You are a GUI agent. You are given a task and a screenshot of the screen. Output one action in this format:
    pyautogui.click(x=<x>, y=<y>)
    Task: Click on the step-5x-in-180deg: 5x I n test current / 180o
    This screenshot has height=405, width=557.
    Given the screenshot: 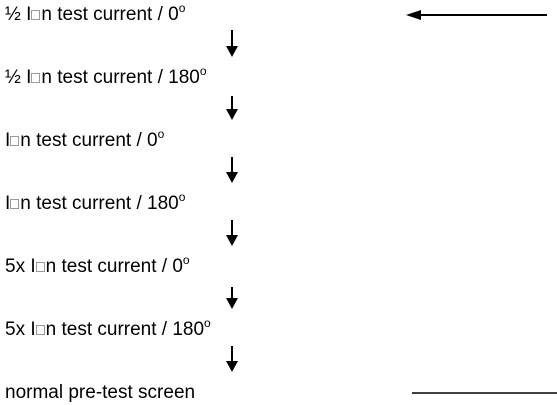 What is the action you would take?
    pyautogui.click(x=108, y=328)
    